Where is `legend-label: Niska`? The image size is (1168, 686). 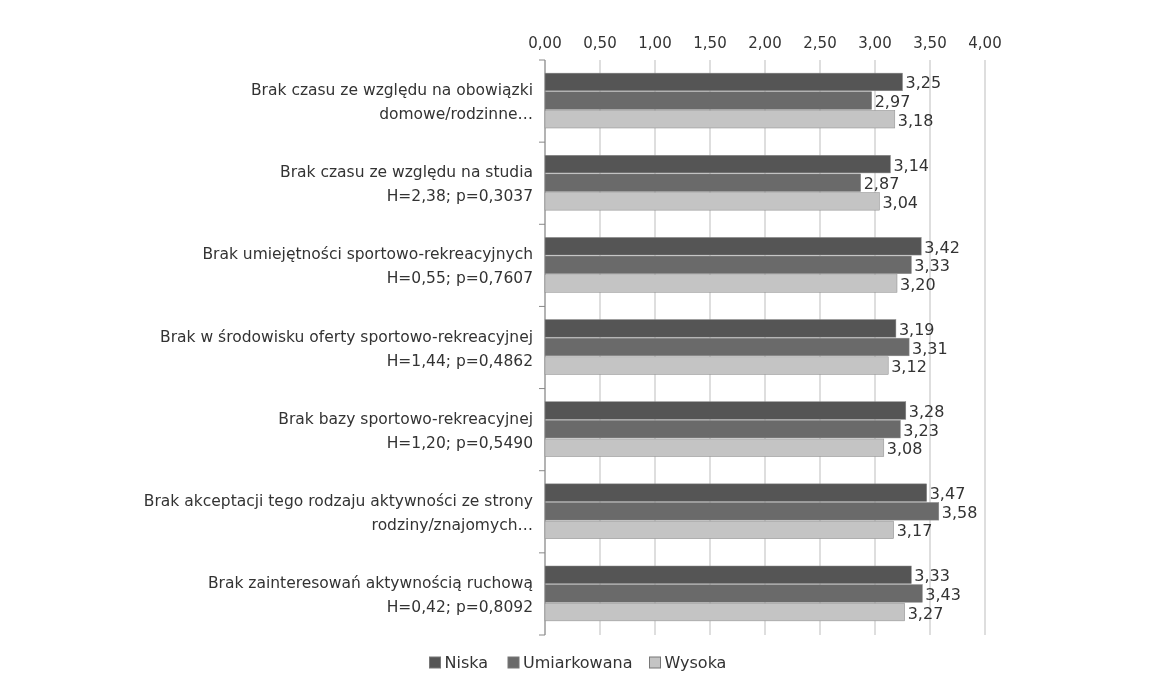 legend-label: Niska is located at coordinates (466, 662).